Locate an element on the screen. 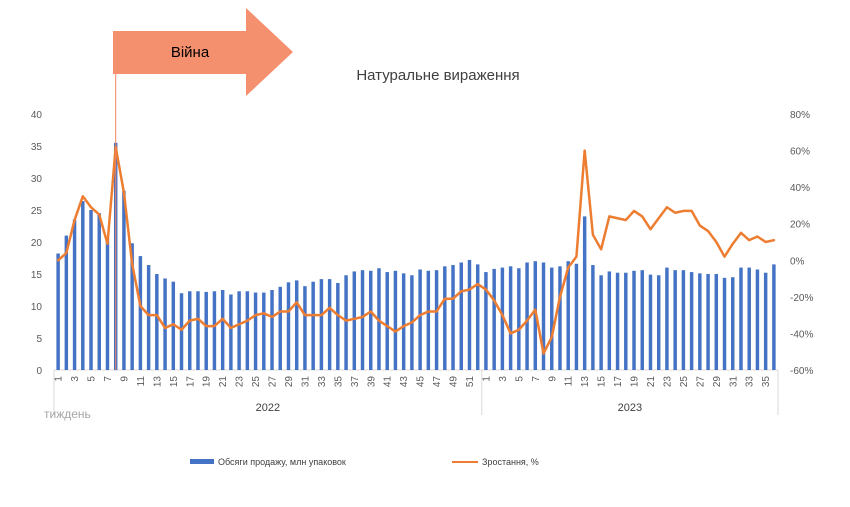 Image resolution: width=850 pixels, height=507 pixels. war-annotation-label: Війна is located at coordinates (190, 52).